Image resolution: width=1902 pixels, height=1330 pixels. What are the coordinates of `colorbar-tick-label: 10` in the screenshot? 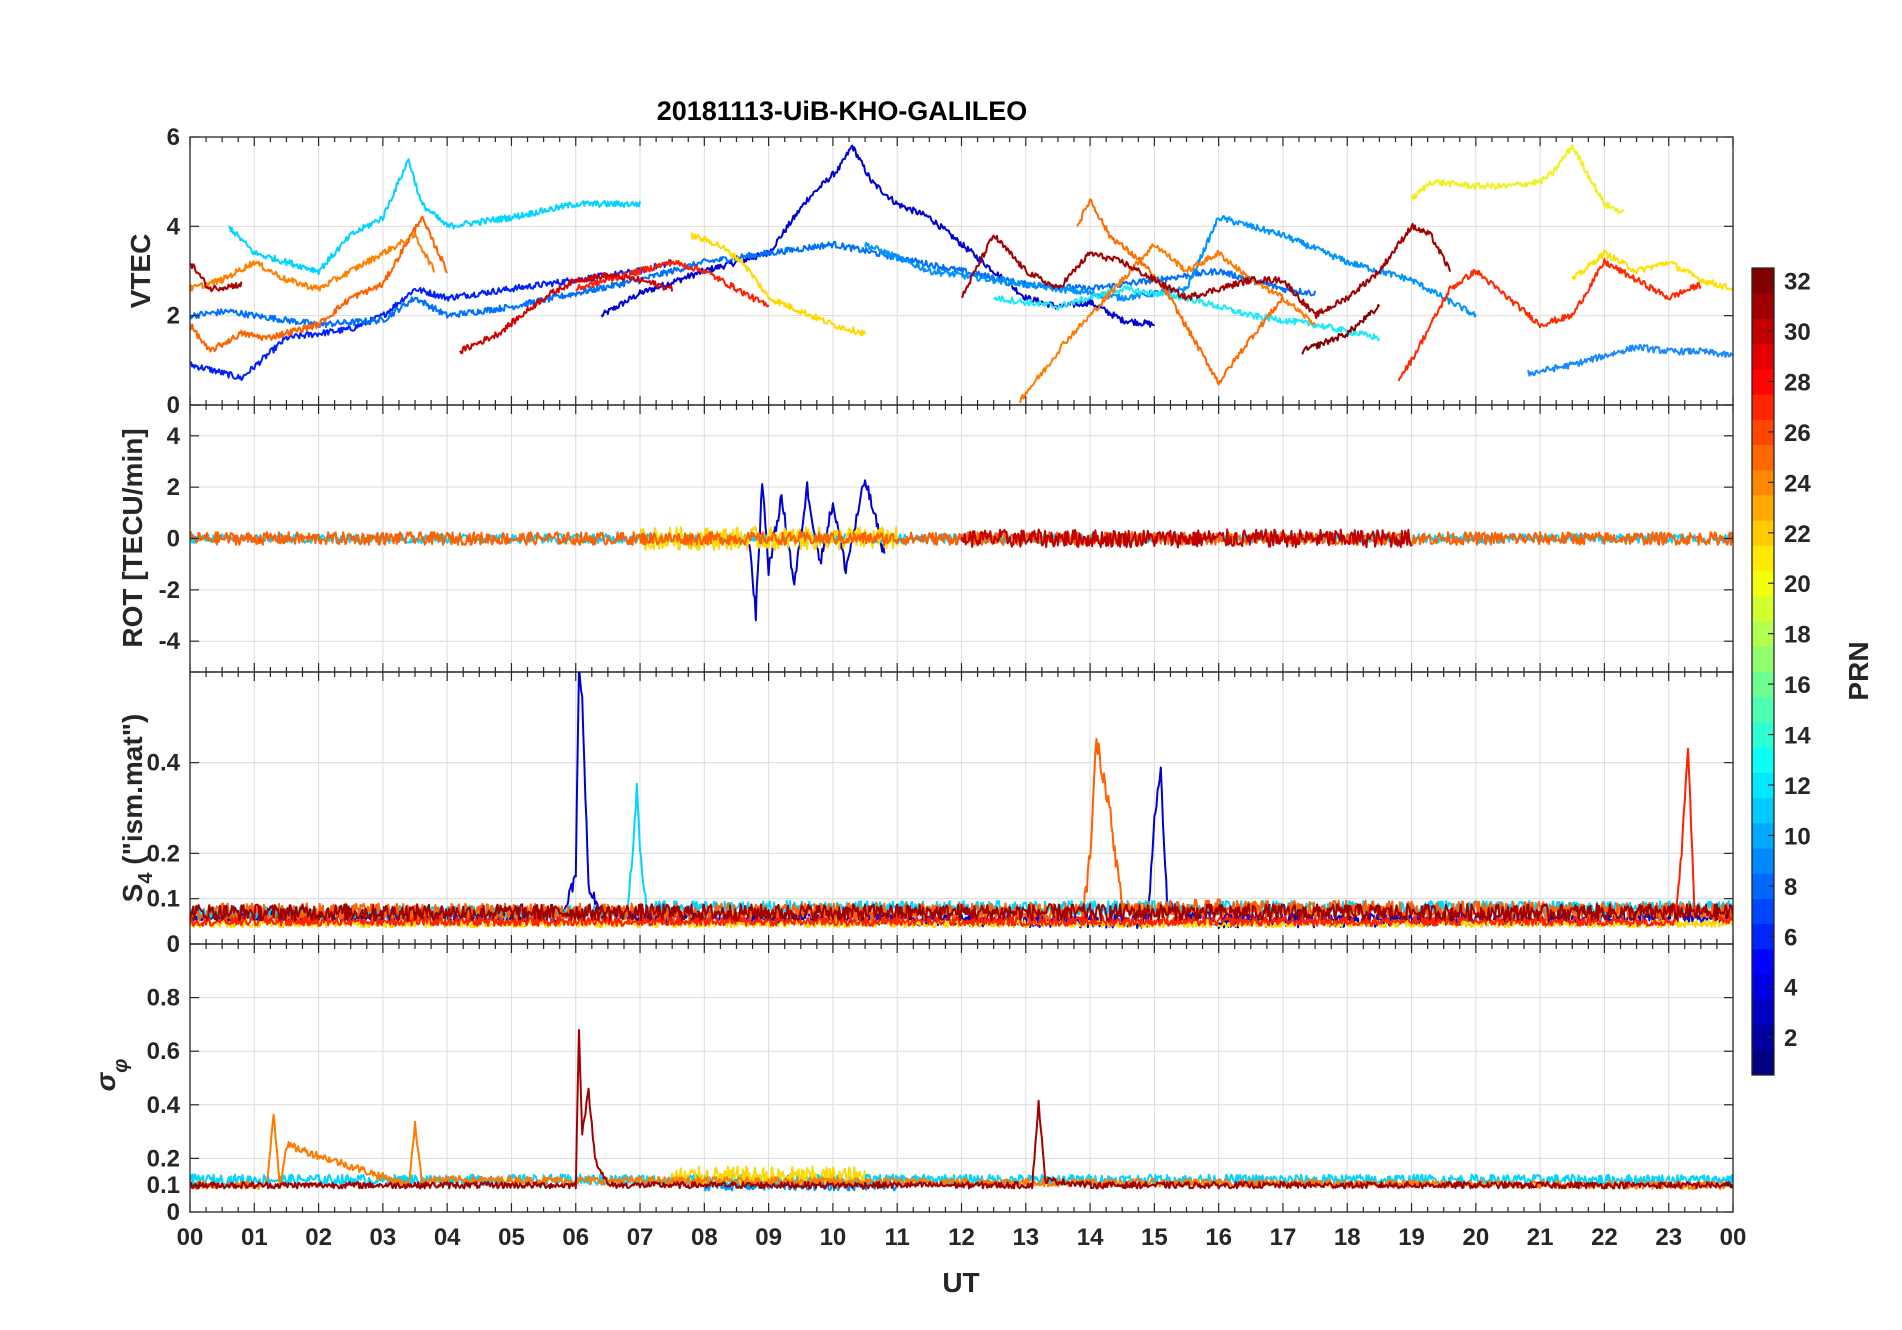 It's located at (1797, 836).